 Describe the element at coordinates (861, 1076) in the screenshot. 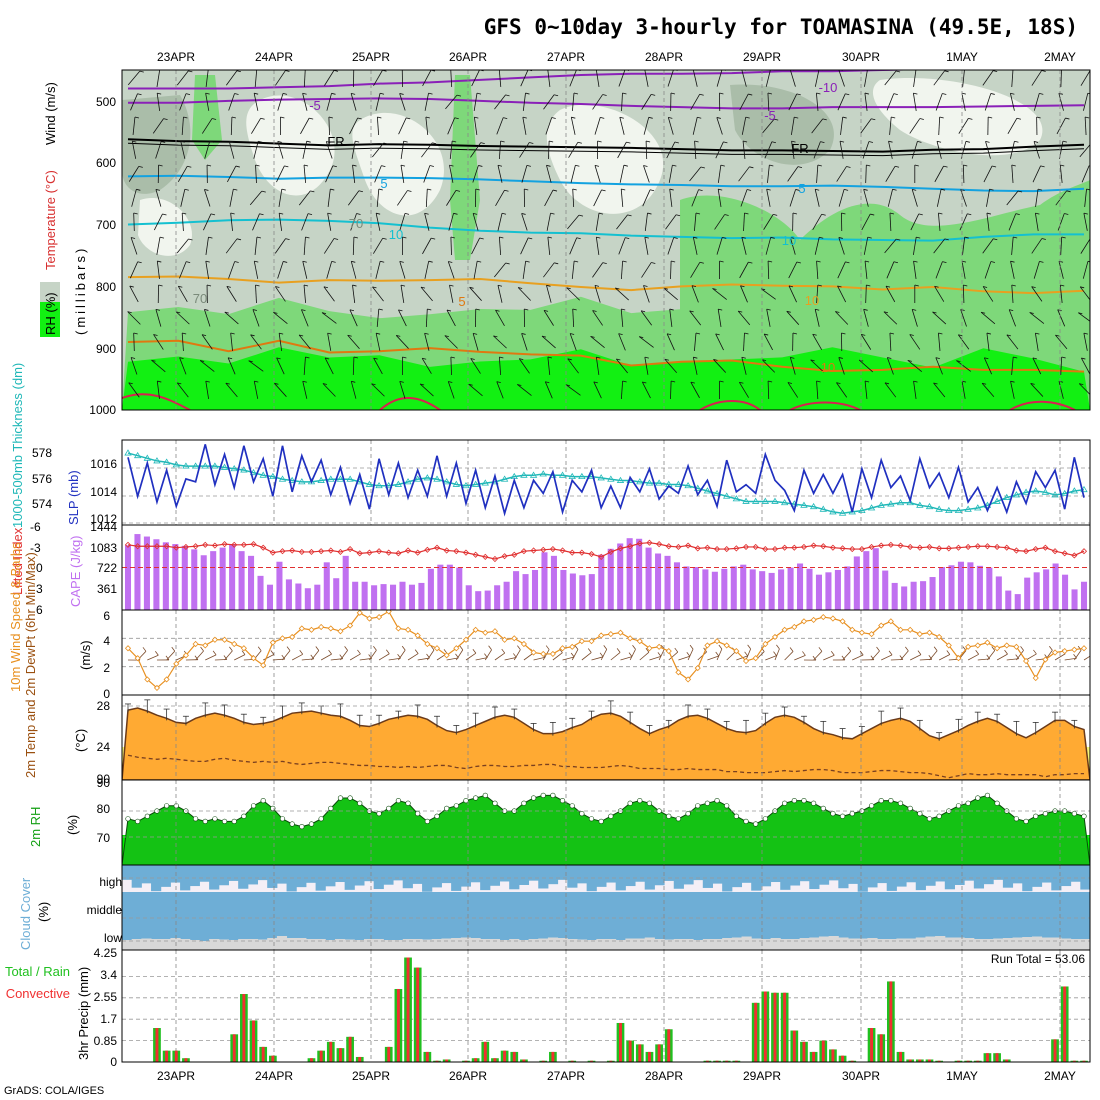

I see `bottom-date-label: 30APR` at that location.